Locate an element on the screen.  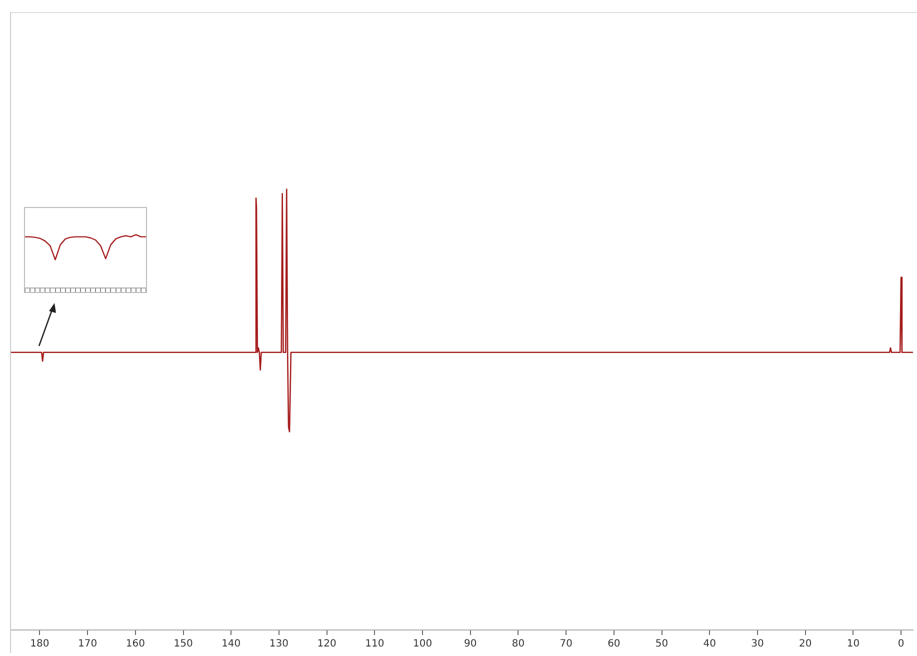
x-tick-label: 60 is located at coordinates (614, 644).